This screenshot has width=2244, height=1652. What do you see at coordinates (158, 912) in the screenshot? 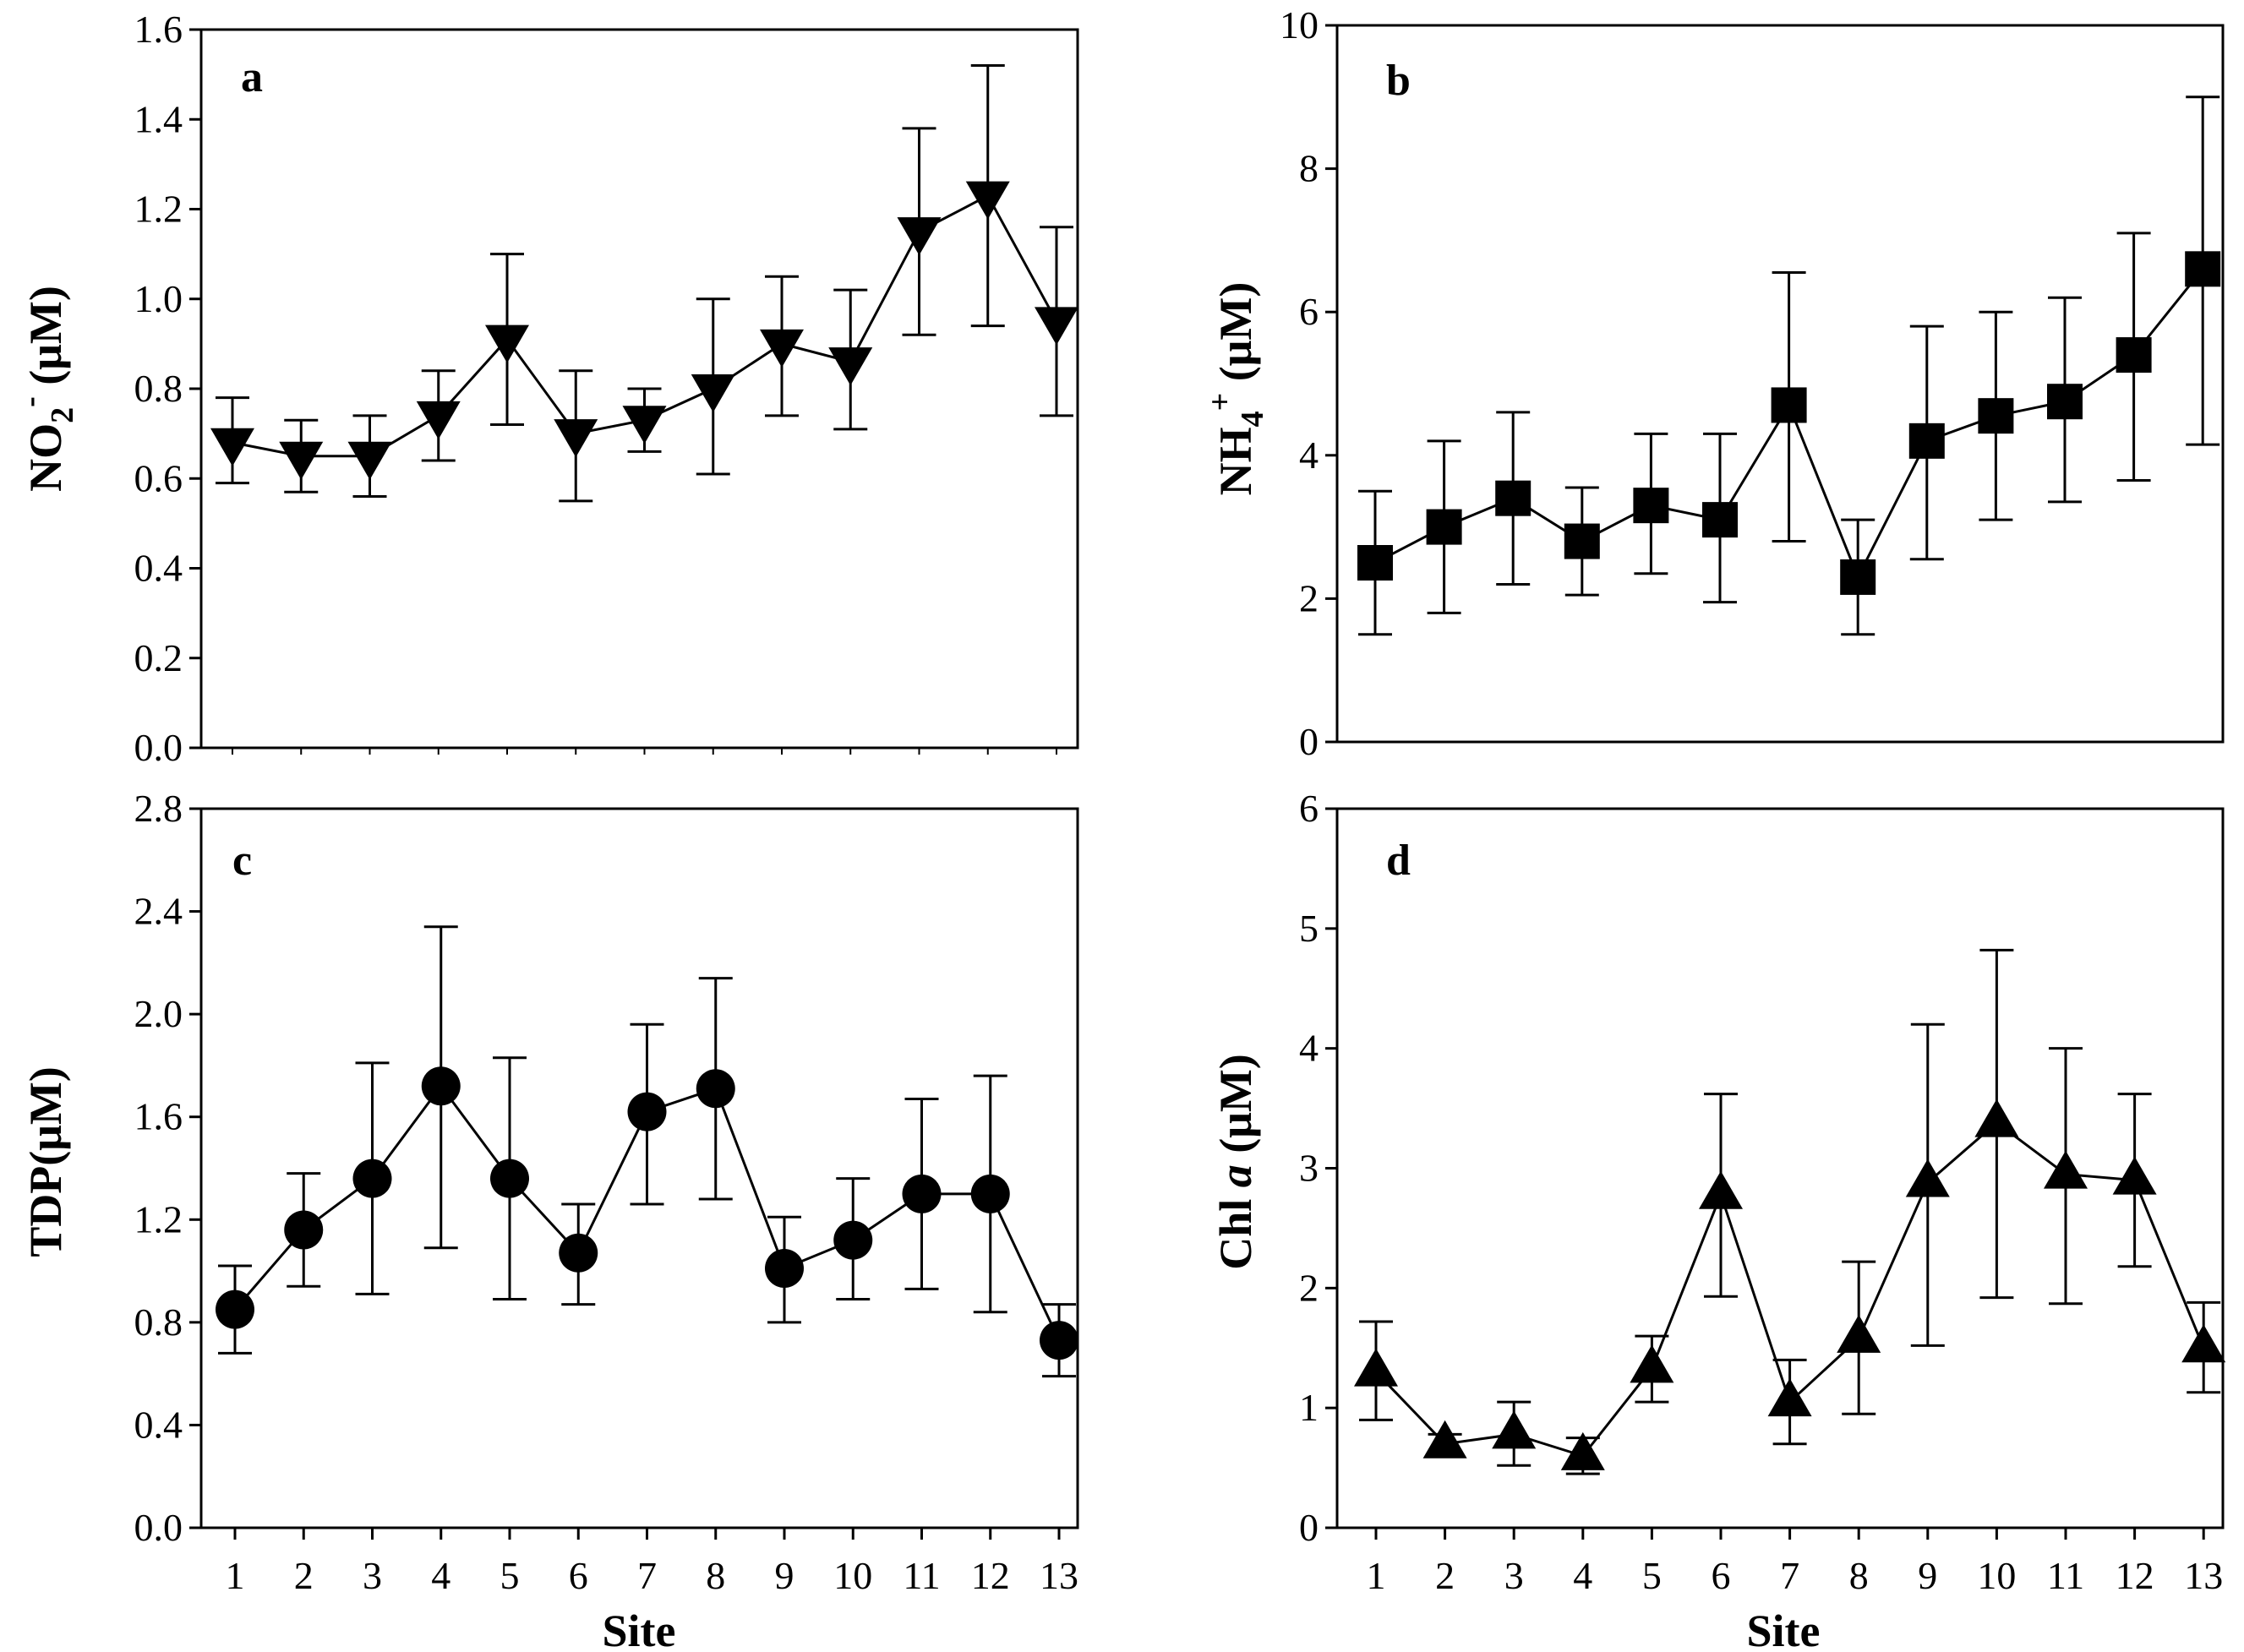
I see `y-tick-label-c-6: 2.4` at bounding box center [158, 912].